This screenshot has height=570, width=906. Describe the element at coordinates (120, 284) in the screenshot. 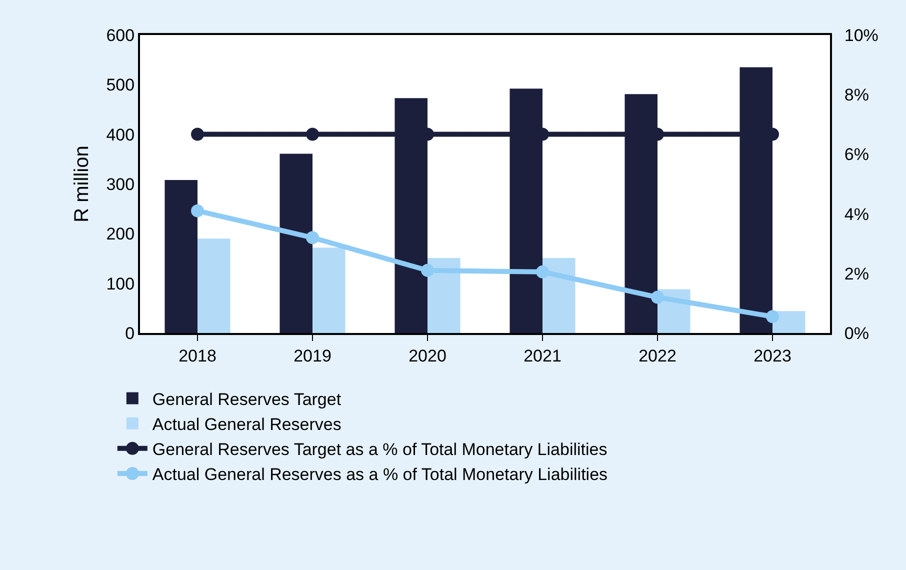

I see `y-tick-label: 100` at that location.